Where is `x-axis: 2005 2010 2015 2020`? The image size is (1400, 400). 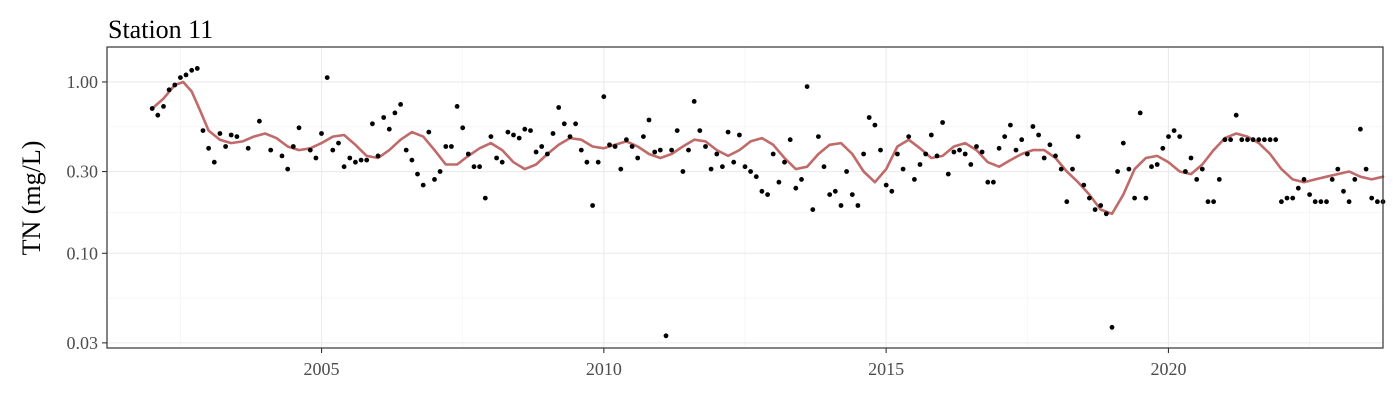
x-axis: 2005 2010 2015 2020 is located at coordinates (745, 363).